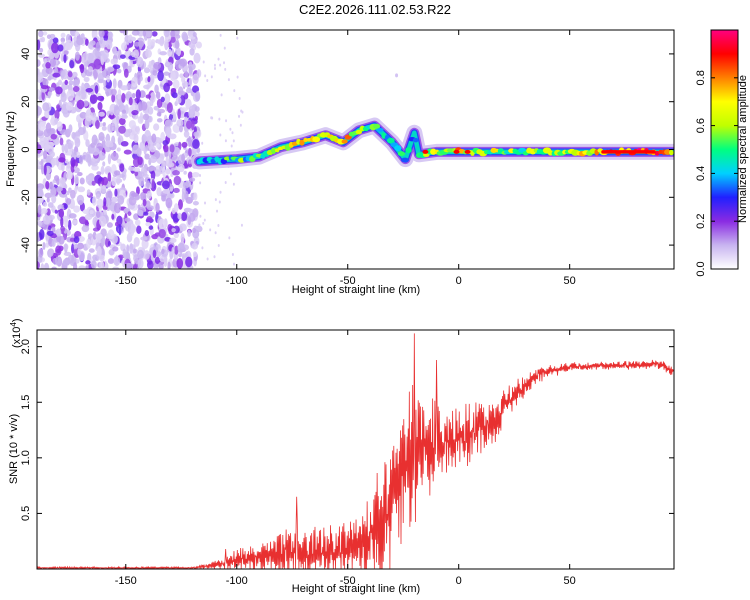 This screenshot has width=750, height=600. What do you see at coordinates (11, 149) in the screenshot?
I see `spectrogram-y-label: Frequency (Hz)` at bounding box center [11, 149].